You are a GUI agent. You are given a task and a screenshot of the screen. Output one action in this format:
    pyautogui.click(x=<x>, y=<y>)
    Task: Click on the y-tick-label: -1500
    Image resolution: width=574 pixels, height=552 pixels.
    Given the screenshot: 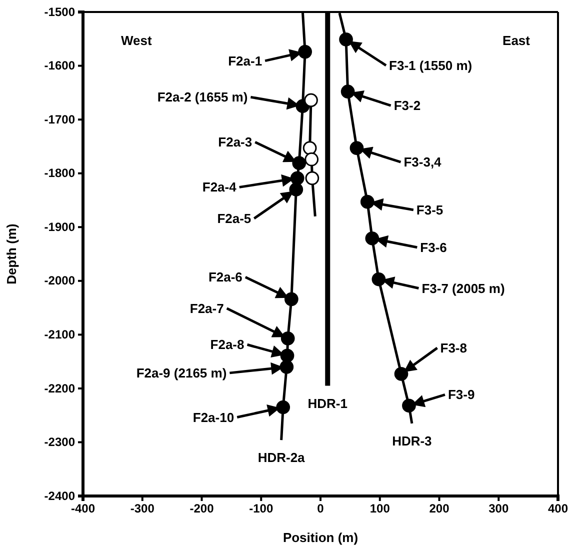 What is the action you would take?
    pyautogui.click(x=60, y=11)
    